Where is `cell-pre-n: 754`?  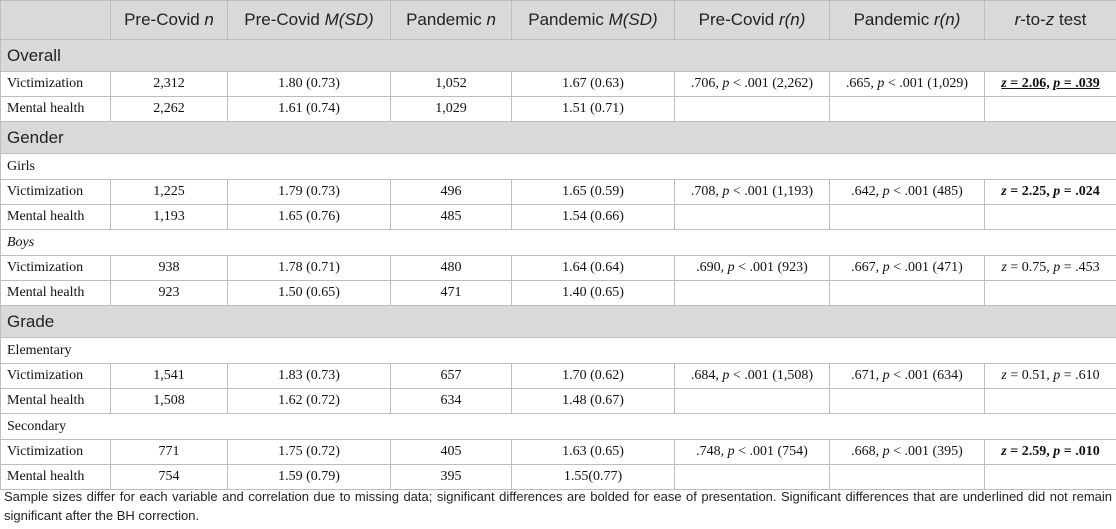 cell-pre-n: 754 is located at coordinates (169, 477).